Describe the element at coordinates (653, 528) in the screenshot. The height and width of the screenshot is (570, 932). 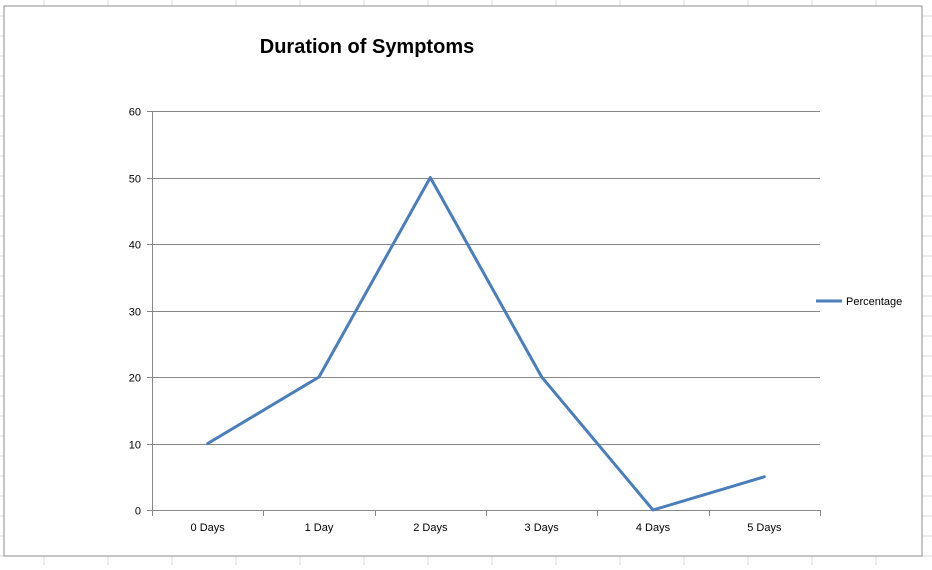
I see `x-tick-label: 4 Days` at that location.